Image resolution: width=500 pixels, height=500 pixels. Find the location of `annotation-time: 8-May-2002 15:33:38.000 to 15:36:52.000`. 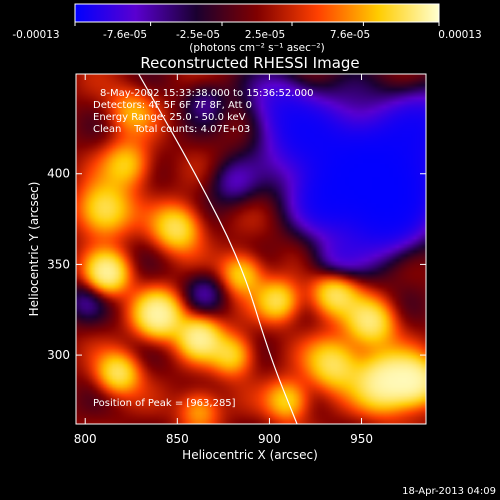

annotation-time: 8-May-2002 15:33:38.000 to 15:36:52.000 is located at coordinates (206, 93).